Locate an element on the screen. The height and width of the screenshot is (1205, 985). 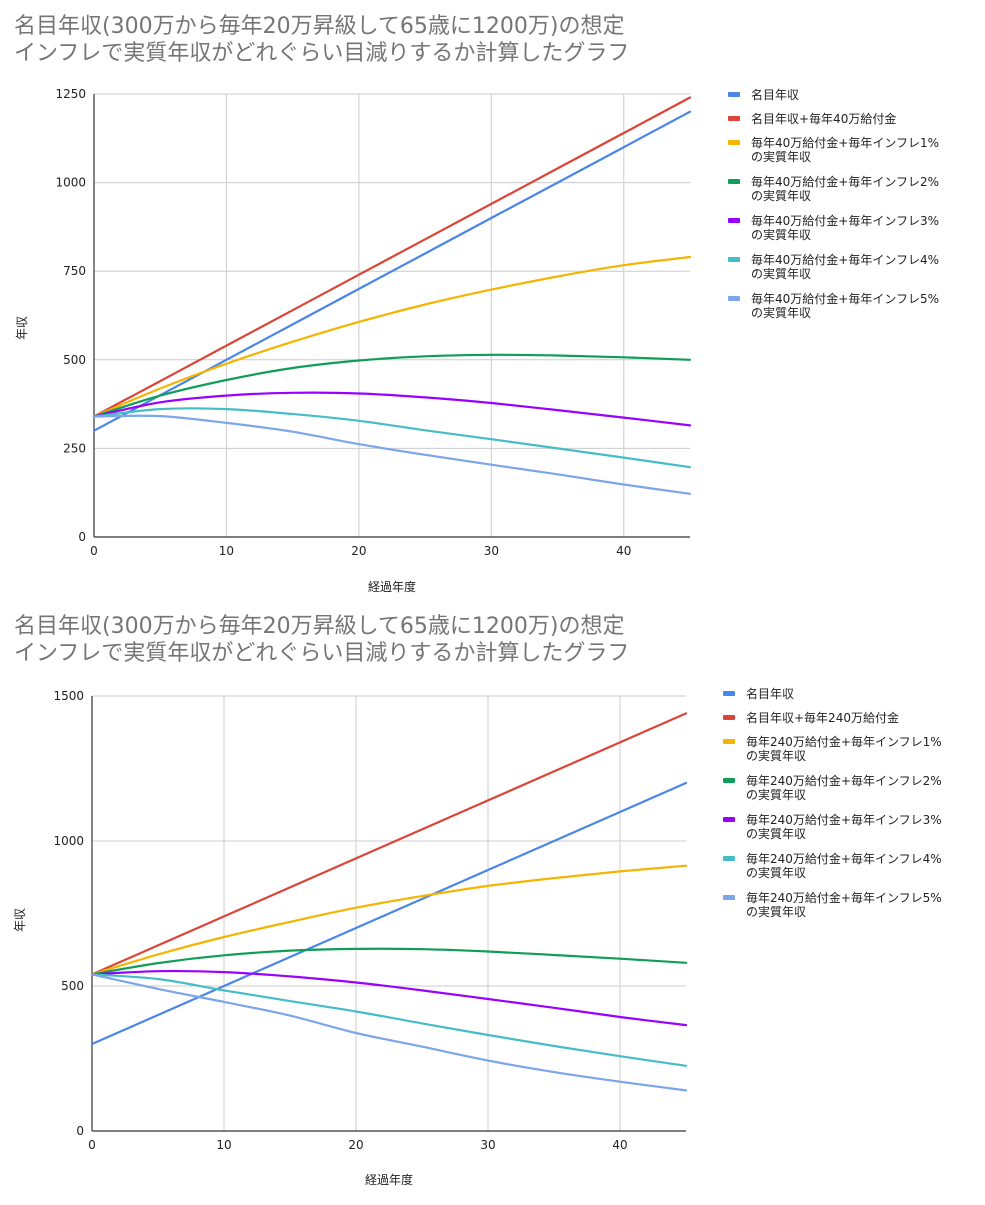
y-tick-label: 750 is located at coordinates (74, 271).